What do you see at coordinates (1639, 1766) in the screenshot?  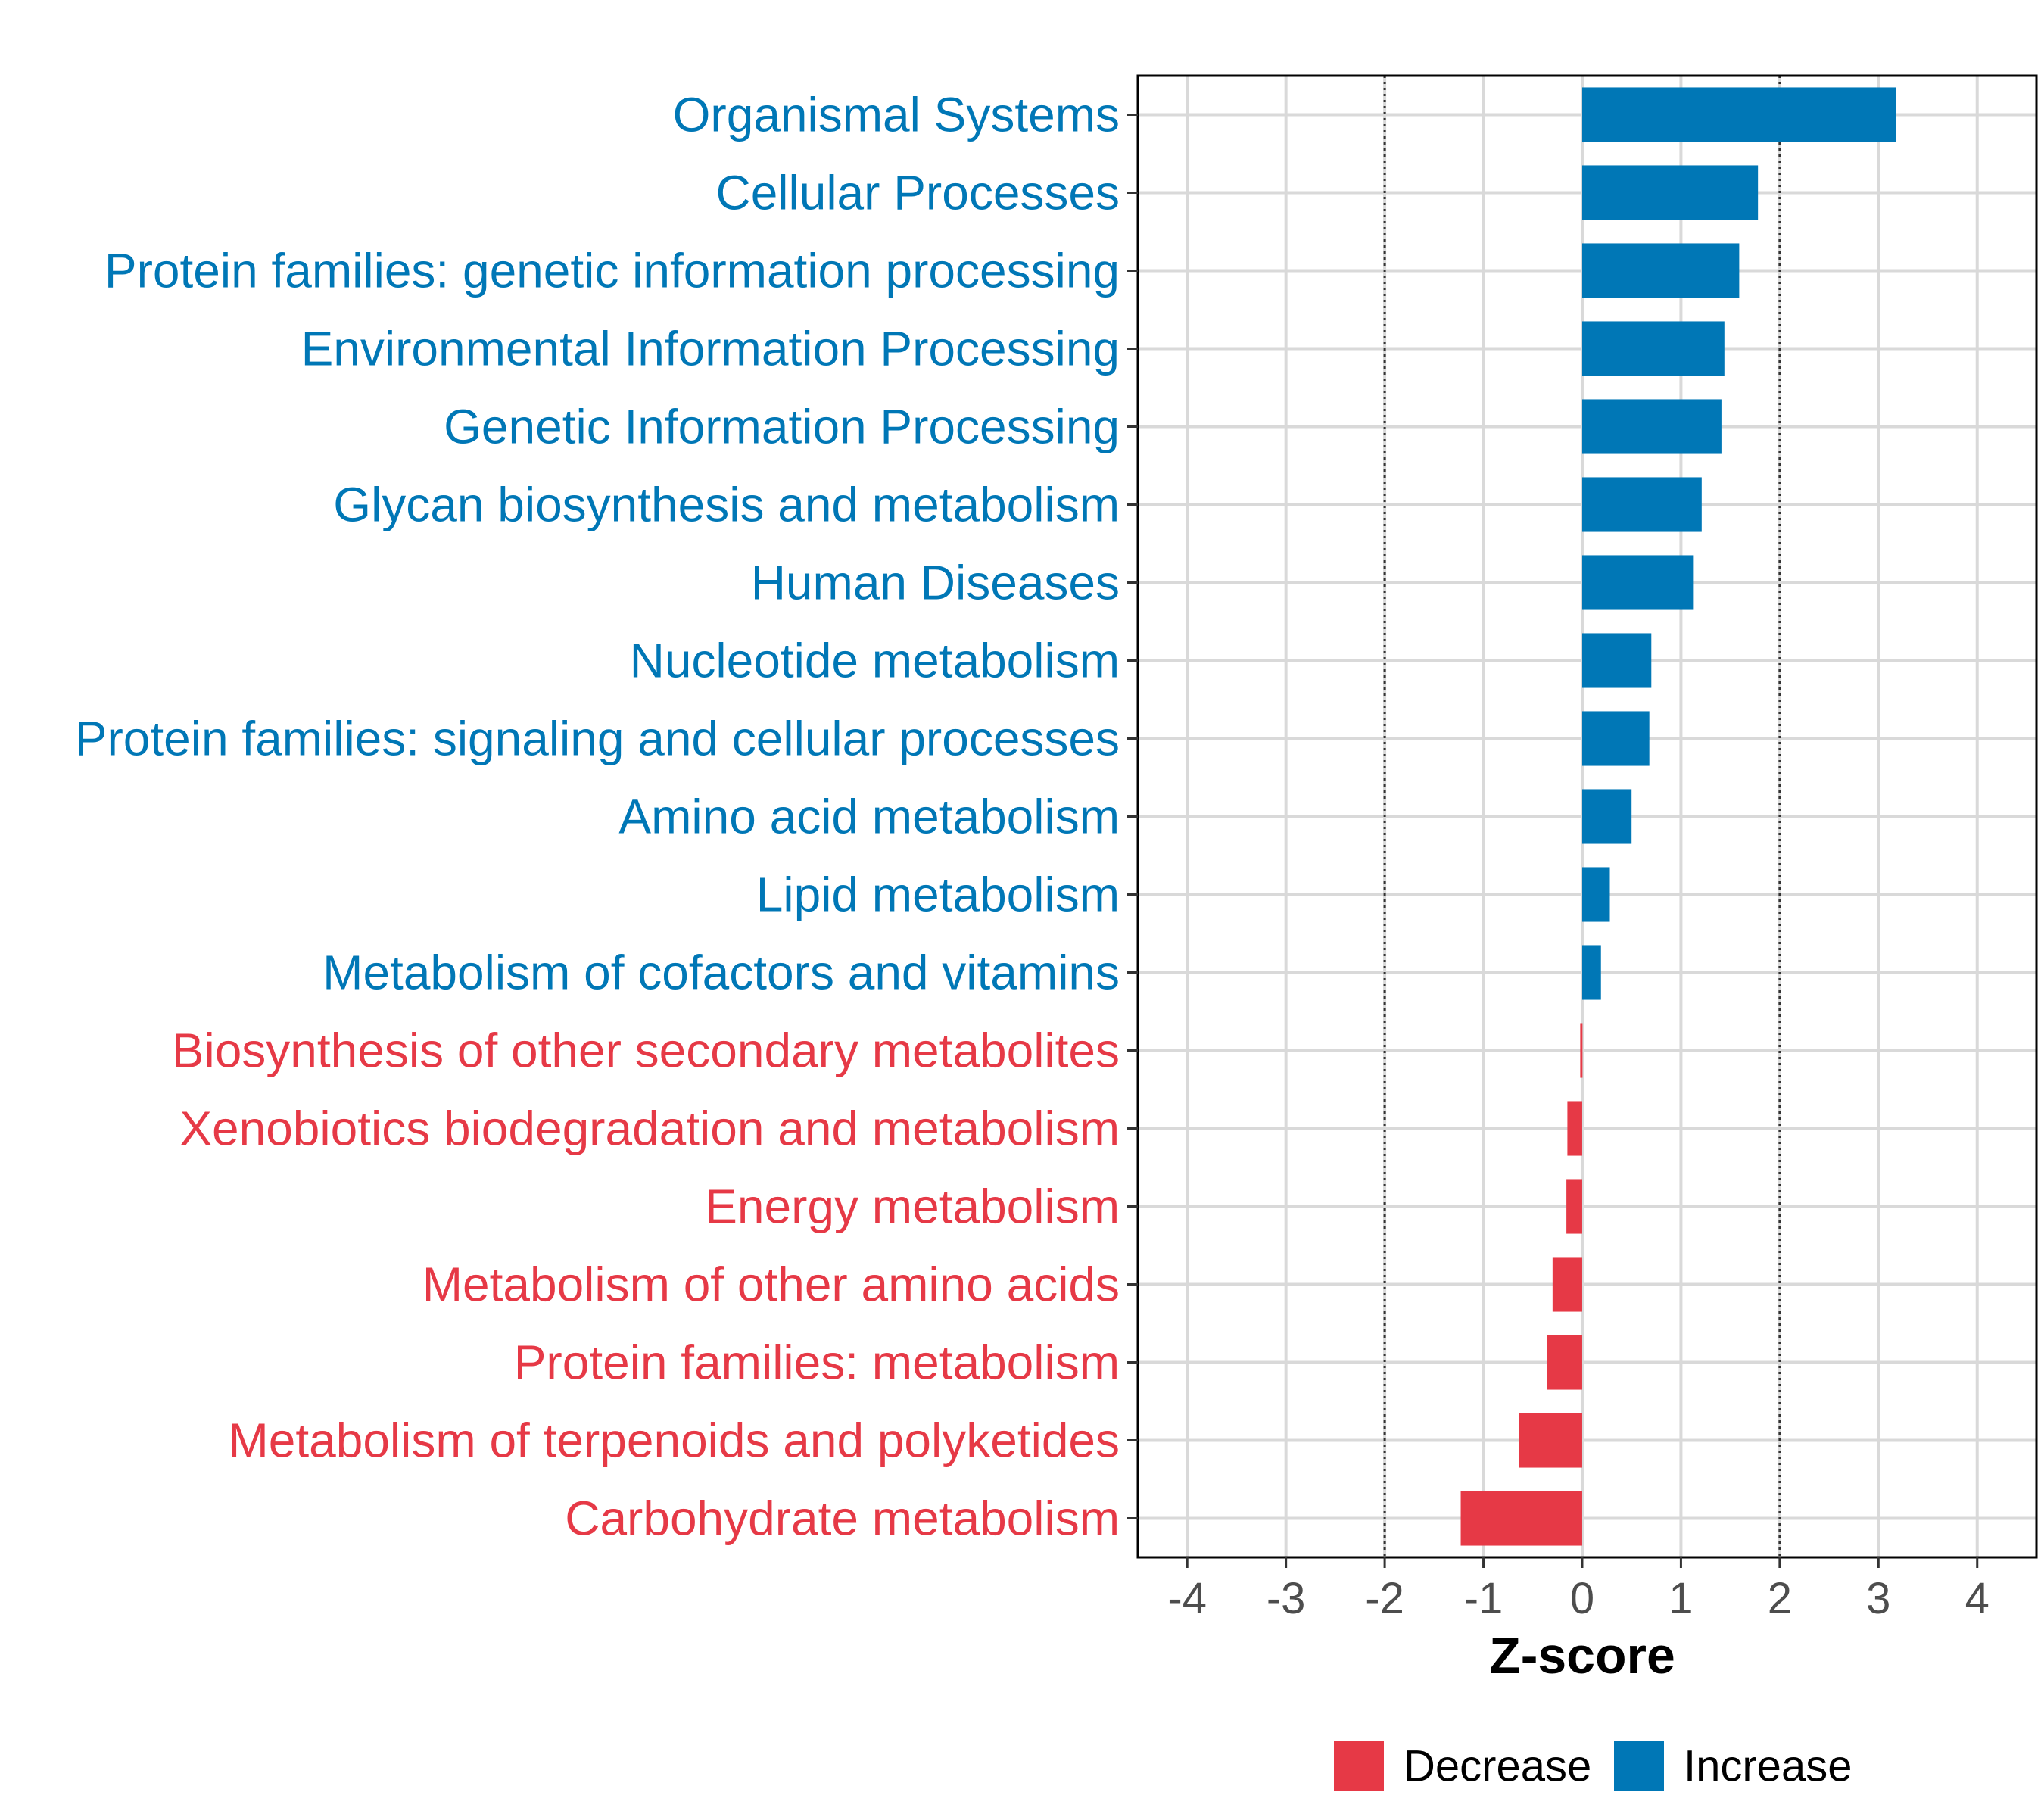 I see `legend-swatch-increase` at bounding box center [1639, 1766].